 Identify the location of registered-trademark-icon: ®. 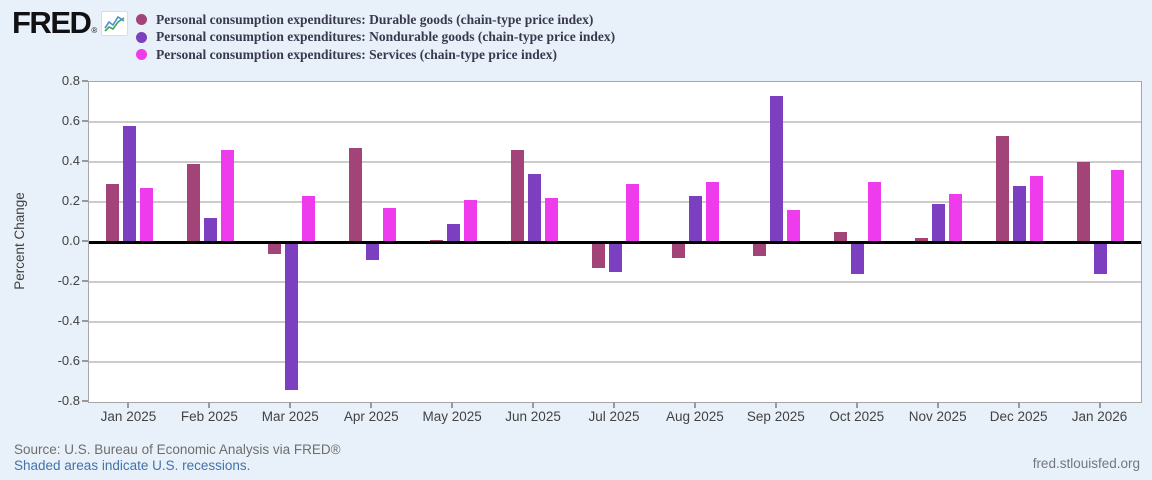
(94, 30).